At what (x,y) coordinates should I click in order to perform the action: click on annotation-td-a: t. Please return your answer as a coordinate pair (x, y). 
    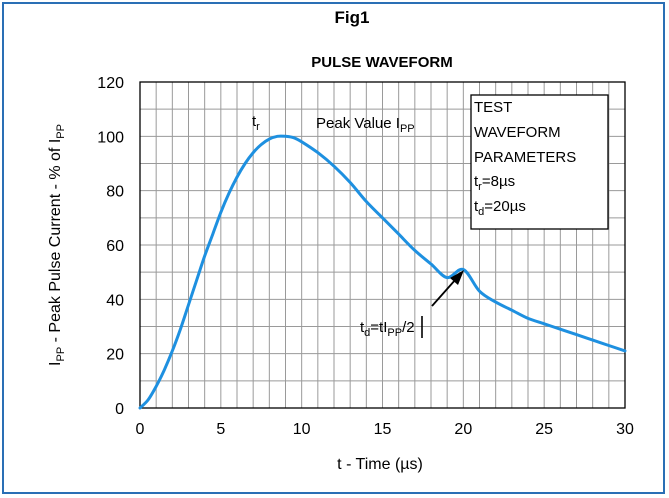
    Looking at the image, I should click on (362, 327).